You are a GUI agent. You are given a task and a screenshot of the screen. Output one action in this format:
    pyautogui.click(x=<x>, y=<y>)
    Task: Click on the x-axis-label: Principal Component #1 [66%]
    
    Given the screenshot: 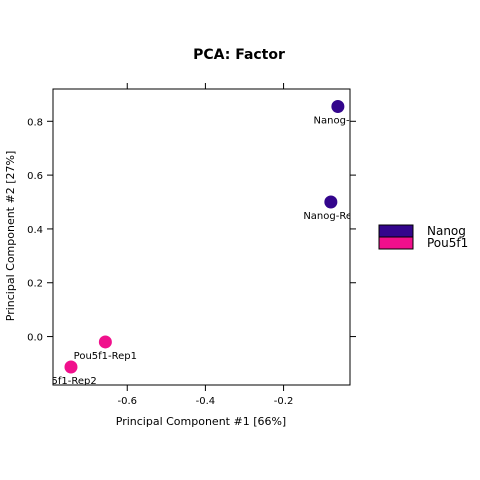 What is the action you would take?
    pyautogui.click(x=201, y=421)
    